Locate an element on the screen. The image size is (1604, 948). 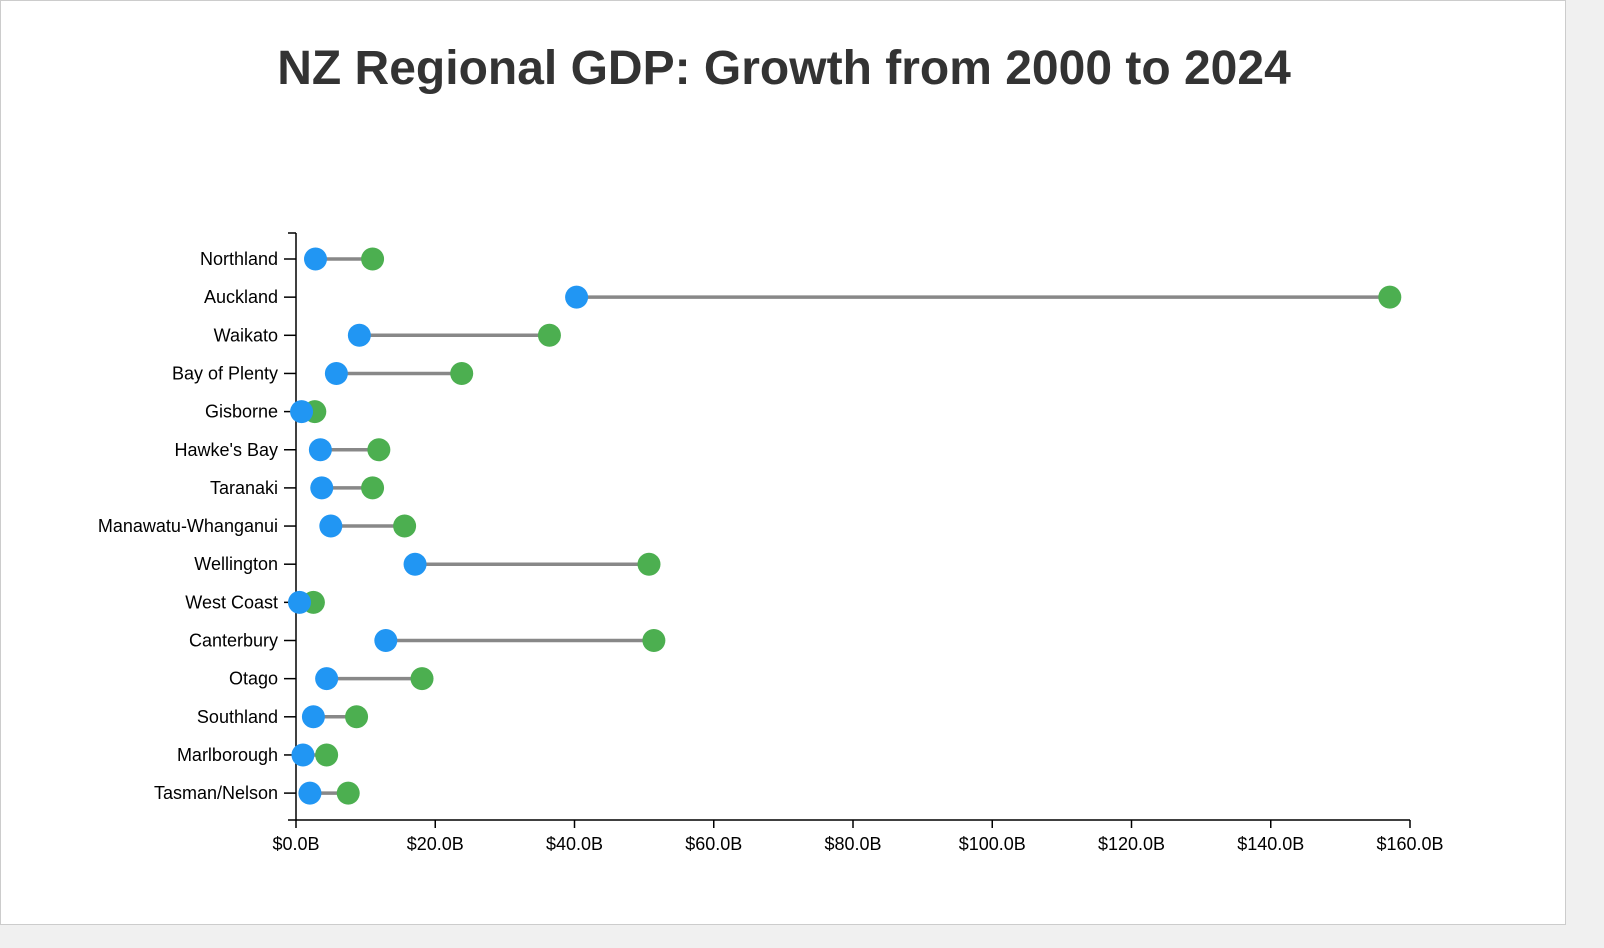
point-2024-southland is located at coordinates (357, 717).